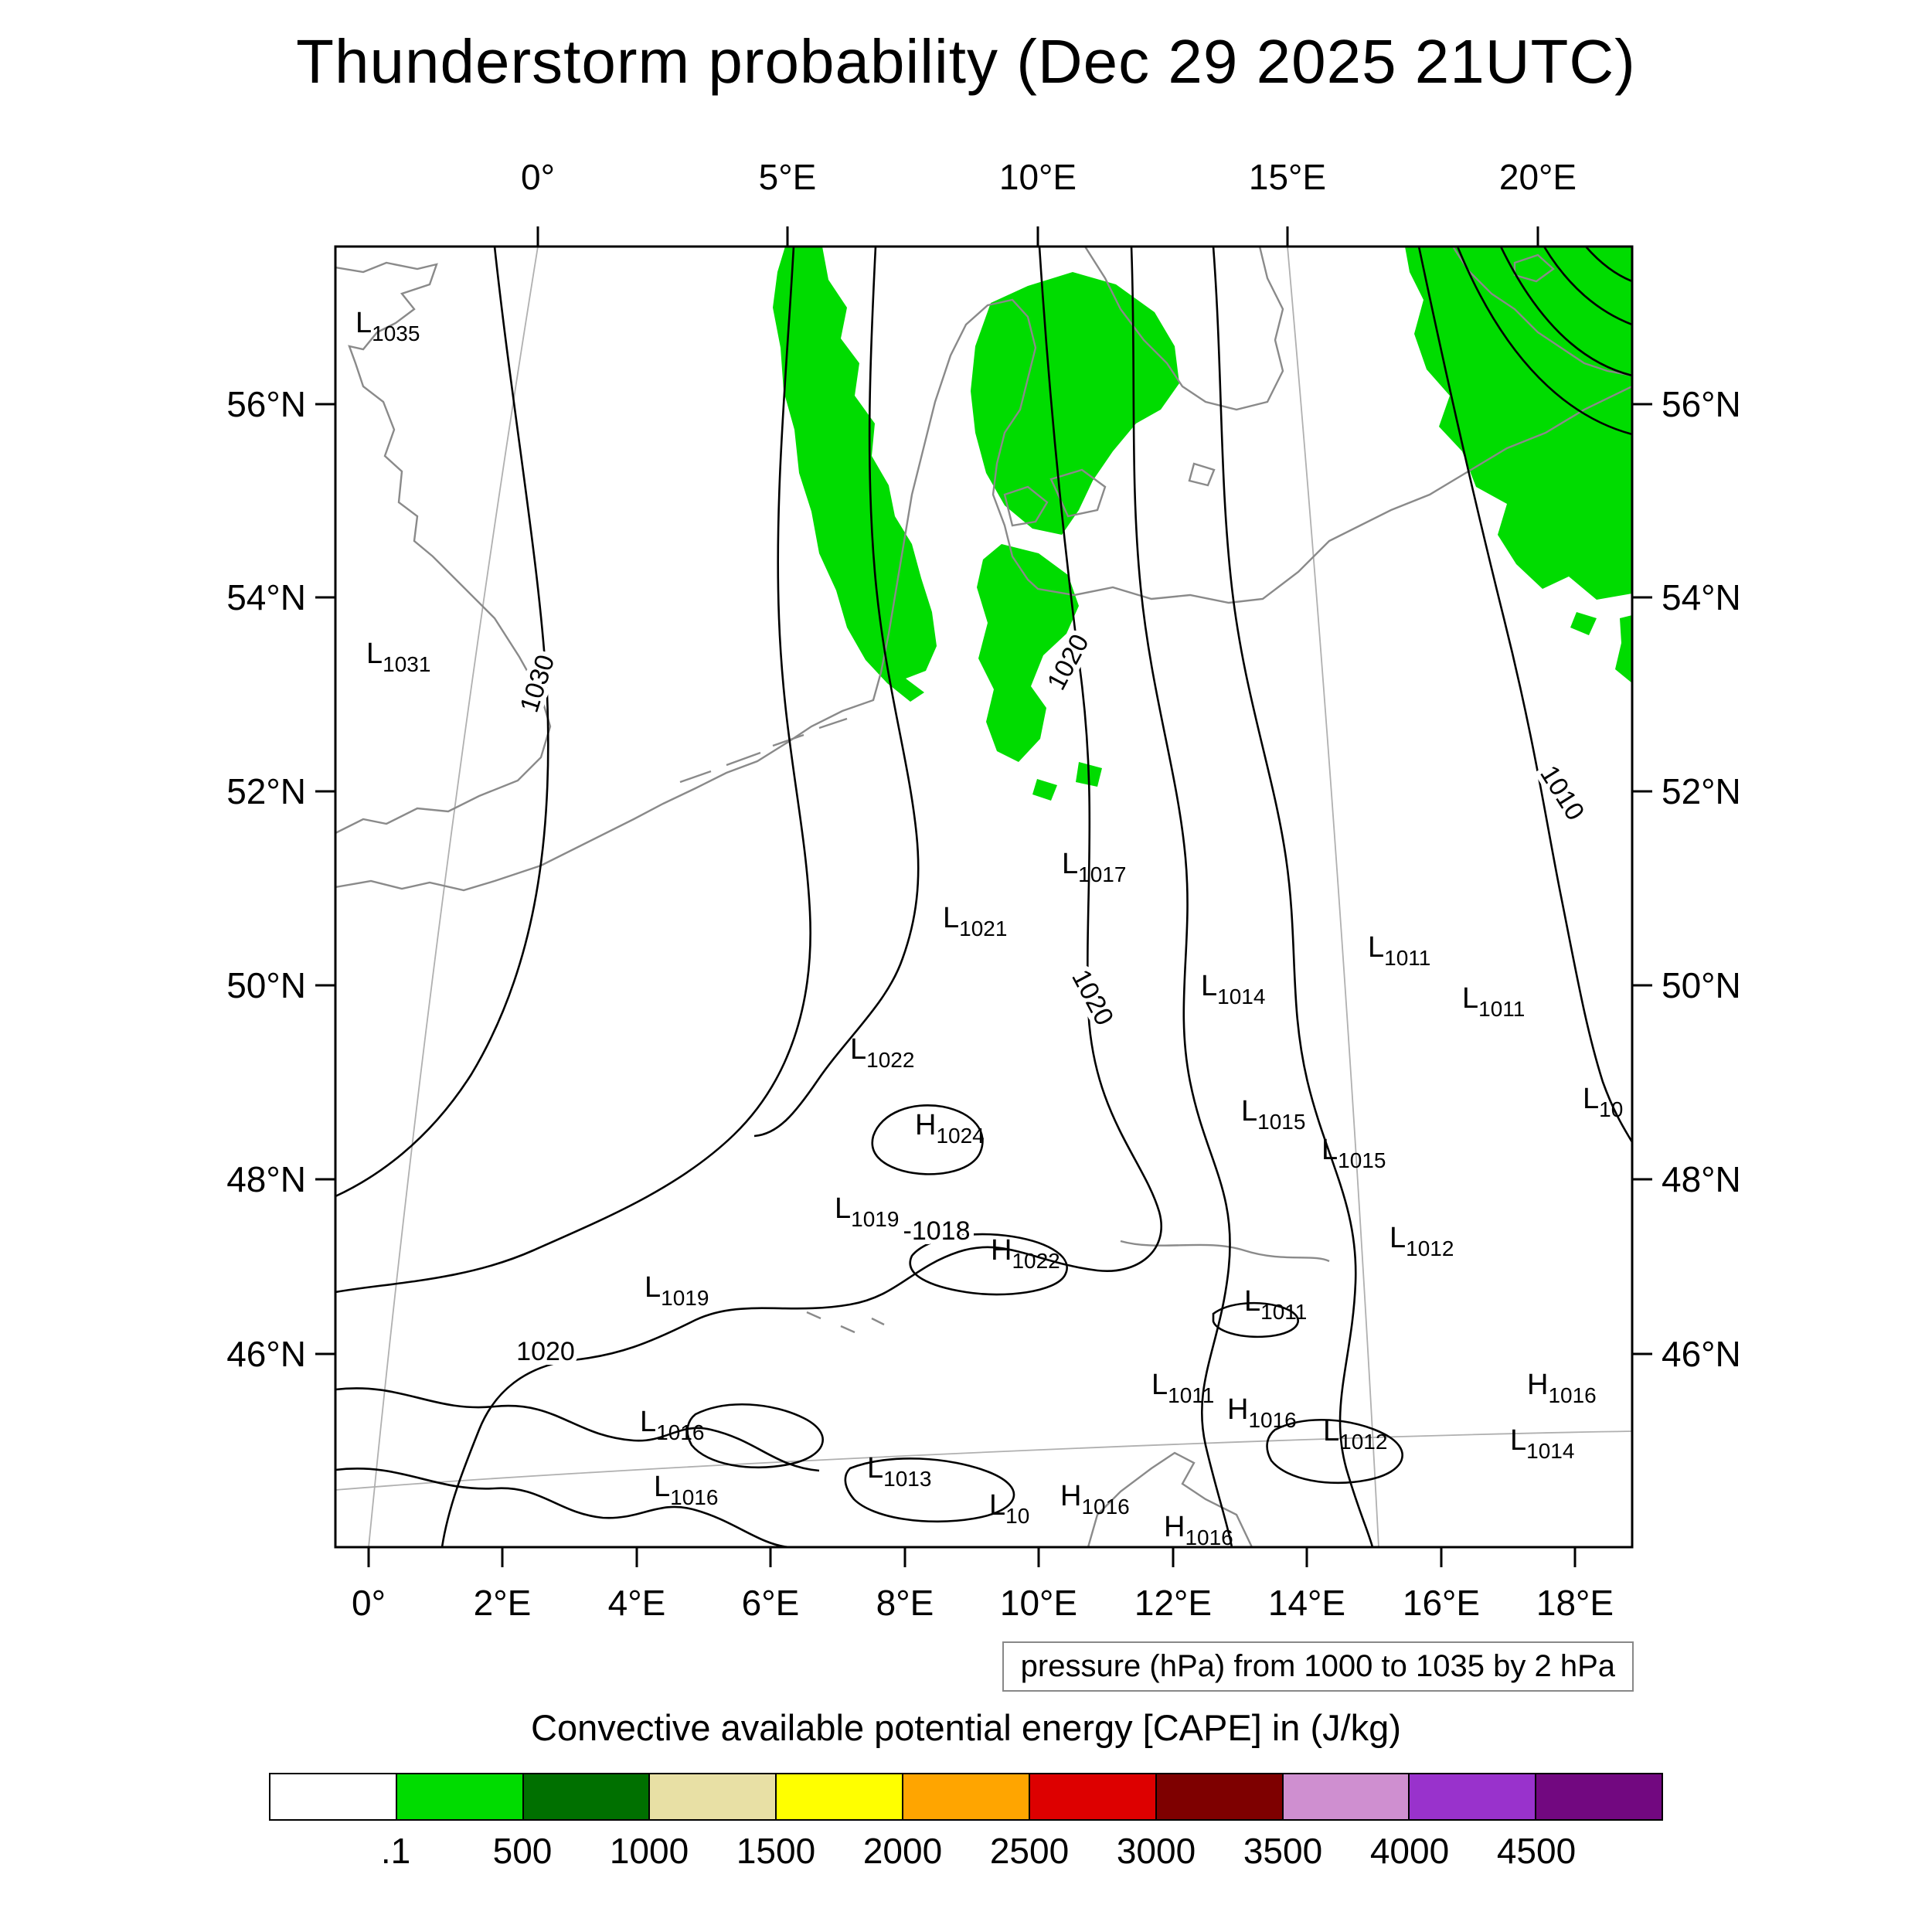 This screenshot has height=1932, width=1932. I want to click on left-axis-label: 54°N, so click(266, 597).